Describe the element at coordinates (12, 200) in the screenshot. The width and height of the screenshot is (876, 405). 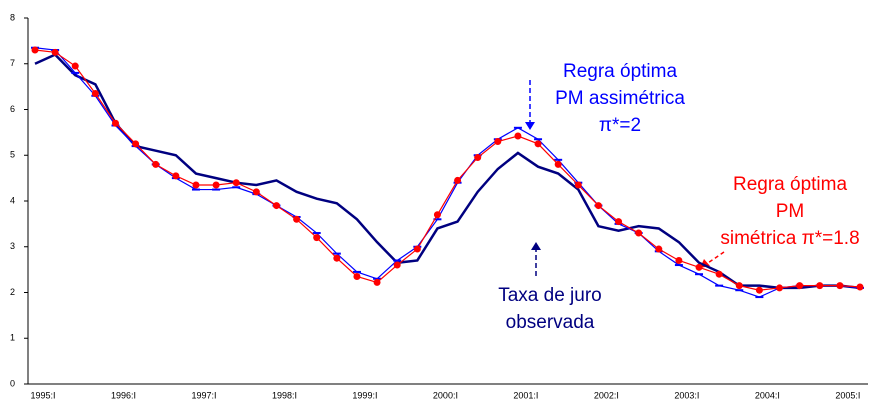
I see `y-tick-label: 4` at that location.